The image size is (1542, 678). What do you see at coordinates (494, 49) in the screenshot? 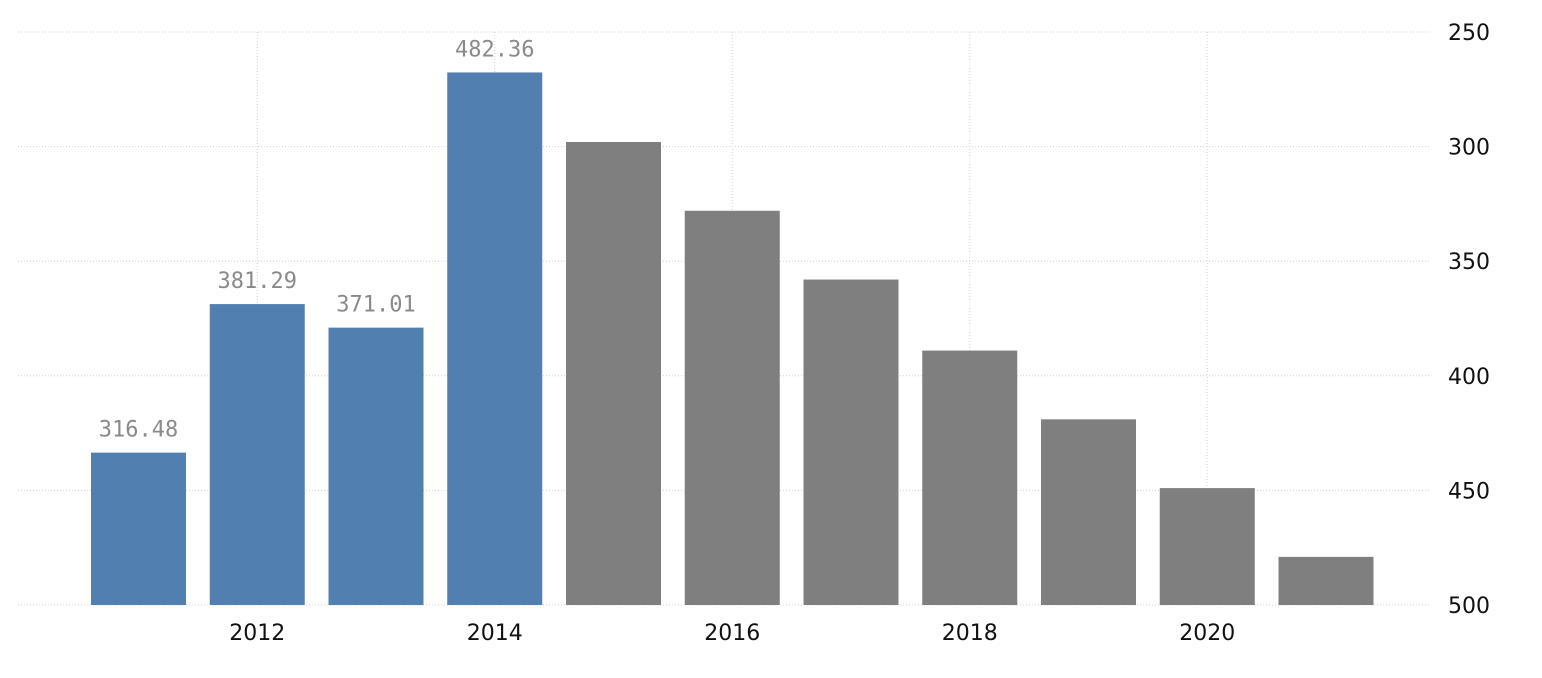
I see `data-label-2014: 482.36` at bounding box center [494, 49].